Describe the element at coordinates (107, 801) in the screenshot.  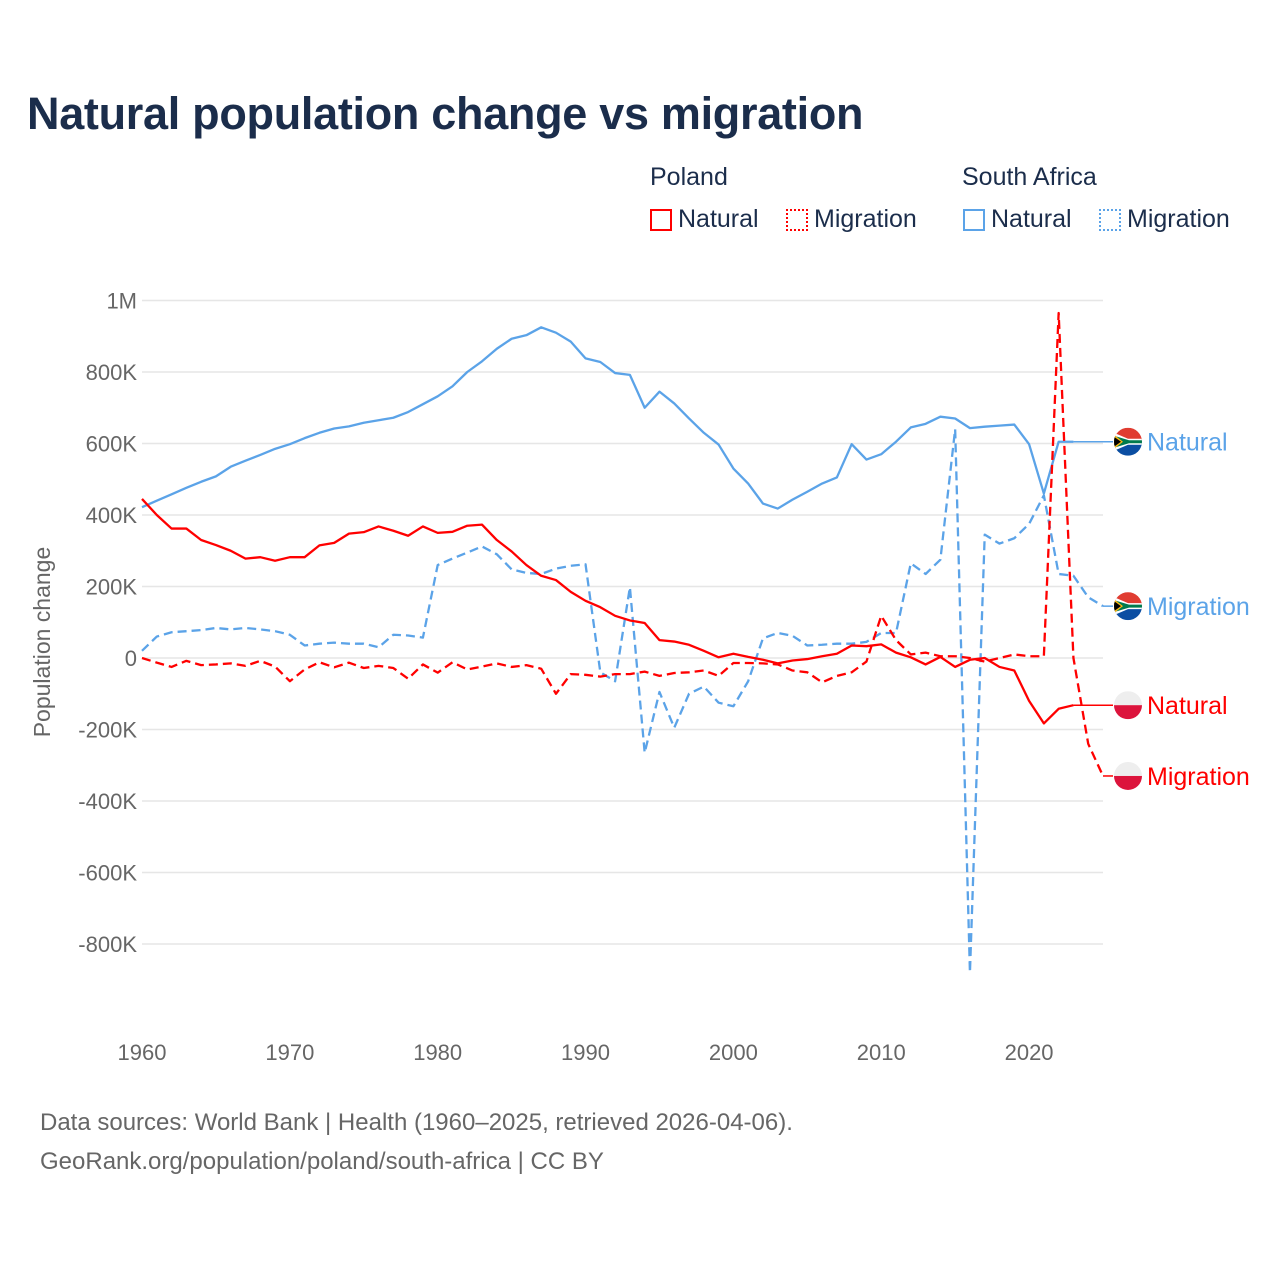
I see `y-tick-label: -400K` at that location.